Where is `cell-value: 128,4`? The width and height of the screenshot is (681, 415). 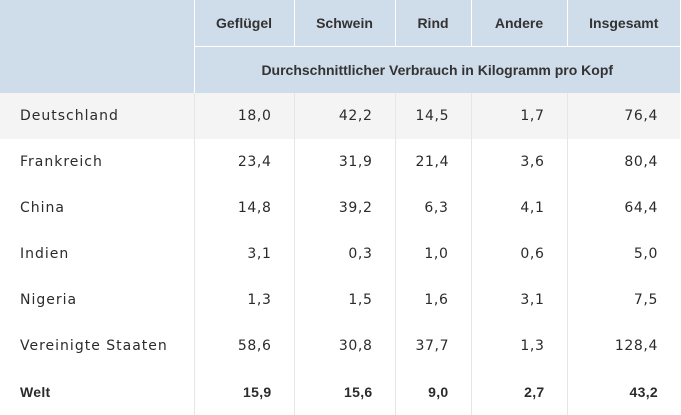
cell-value: 128,4 is located at coordinates (623, 346).